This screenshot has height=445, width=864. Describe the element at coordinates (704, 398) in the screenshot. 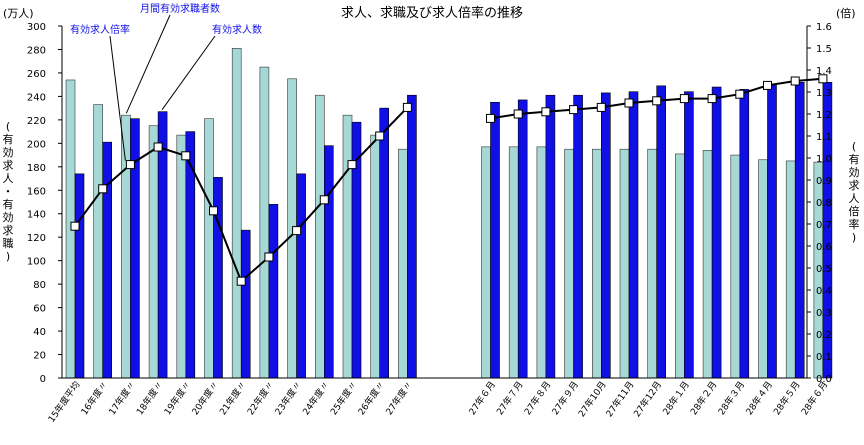

I see `x-tick-label: 28年２月` at that location.